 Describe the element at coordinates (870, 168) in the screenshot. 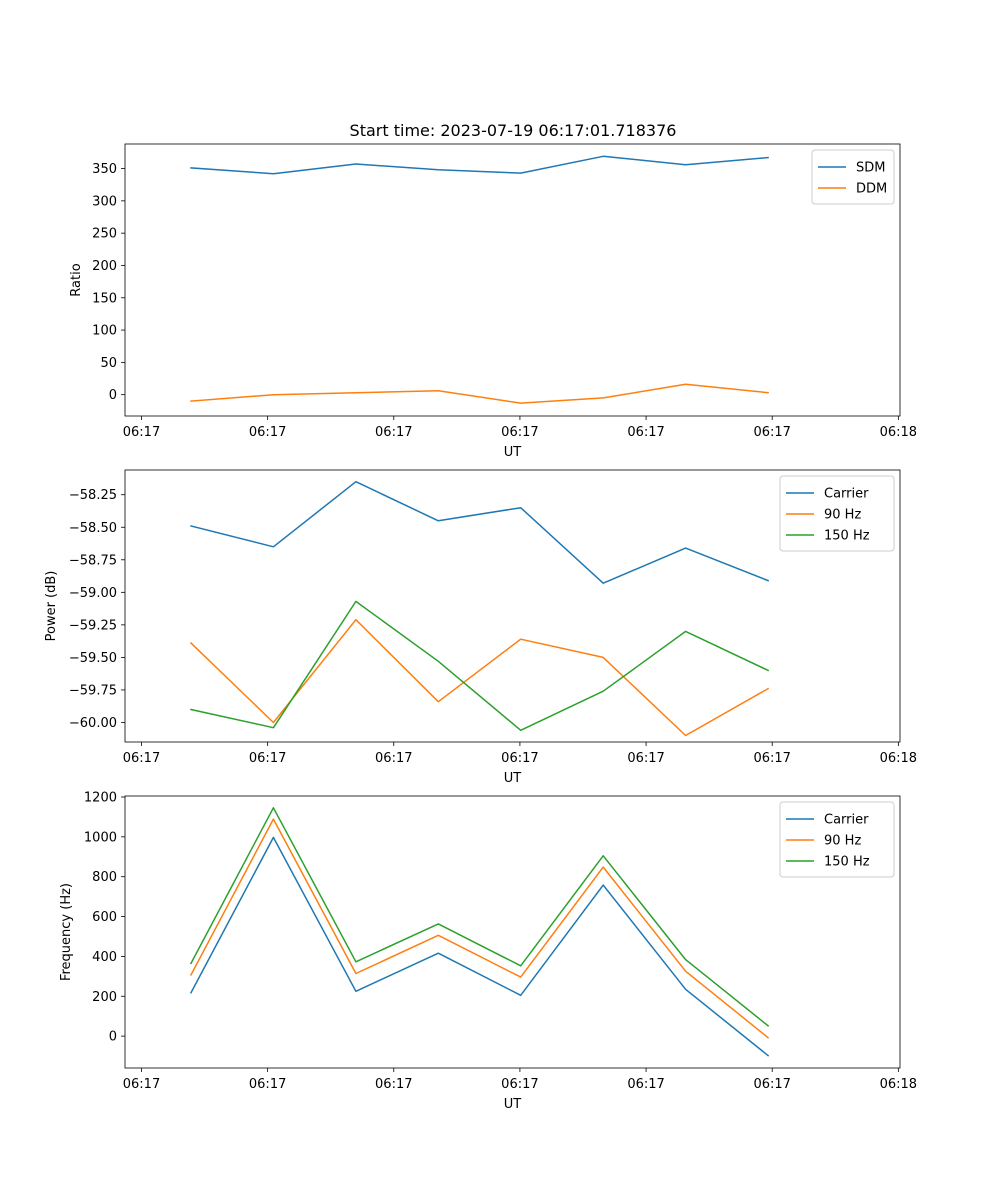

I see `panel-1-legend-label: SDM` at that location.